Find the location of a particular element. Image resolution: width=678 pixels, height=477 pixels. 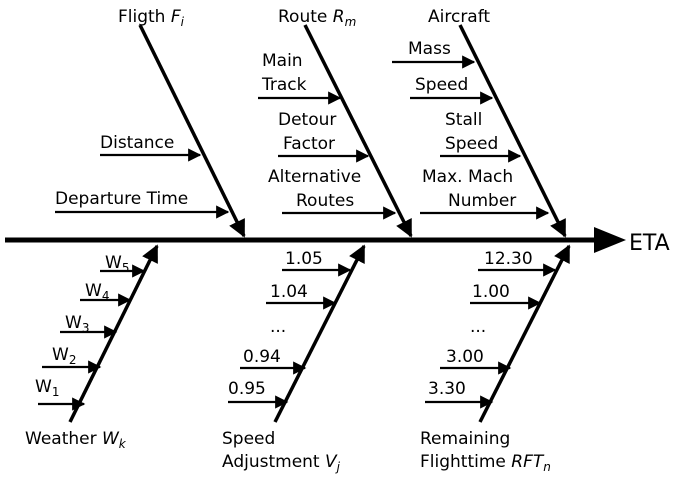

cause-label: Adjustment Vj is located at coordinates (281, 463).